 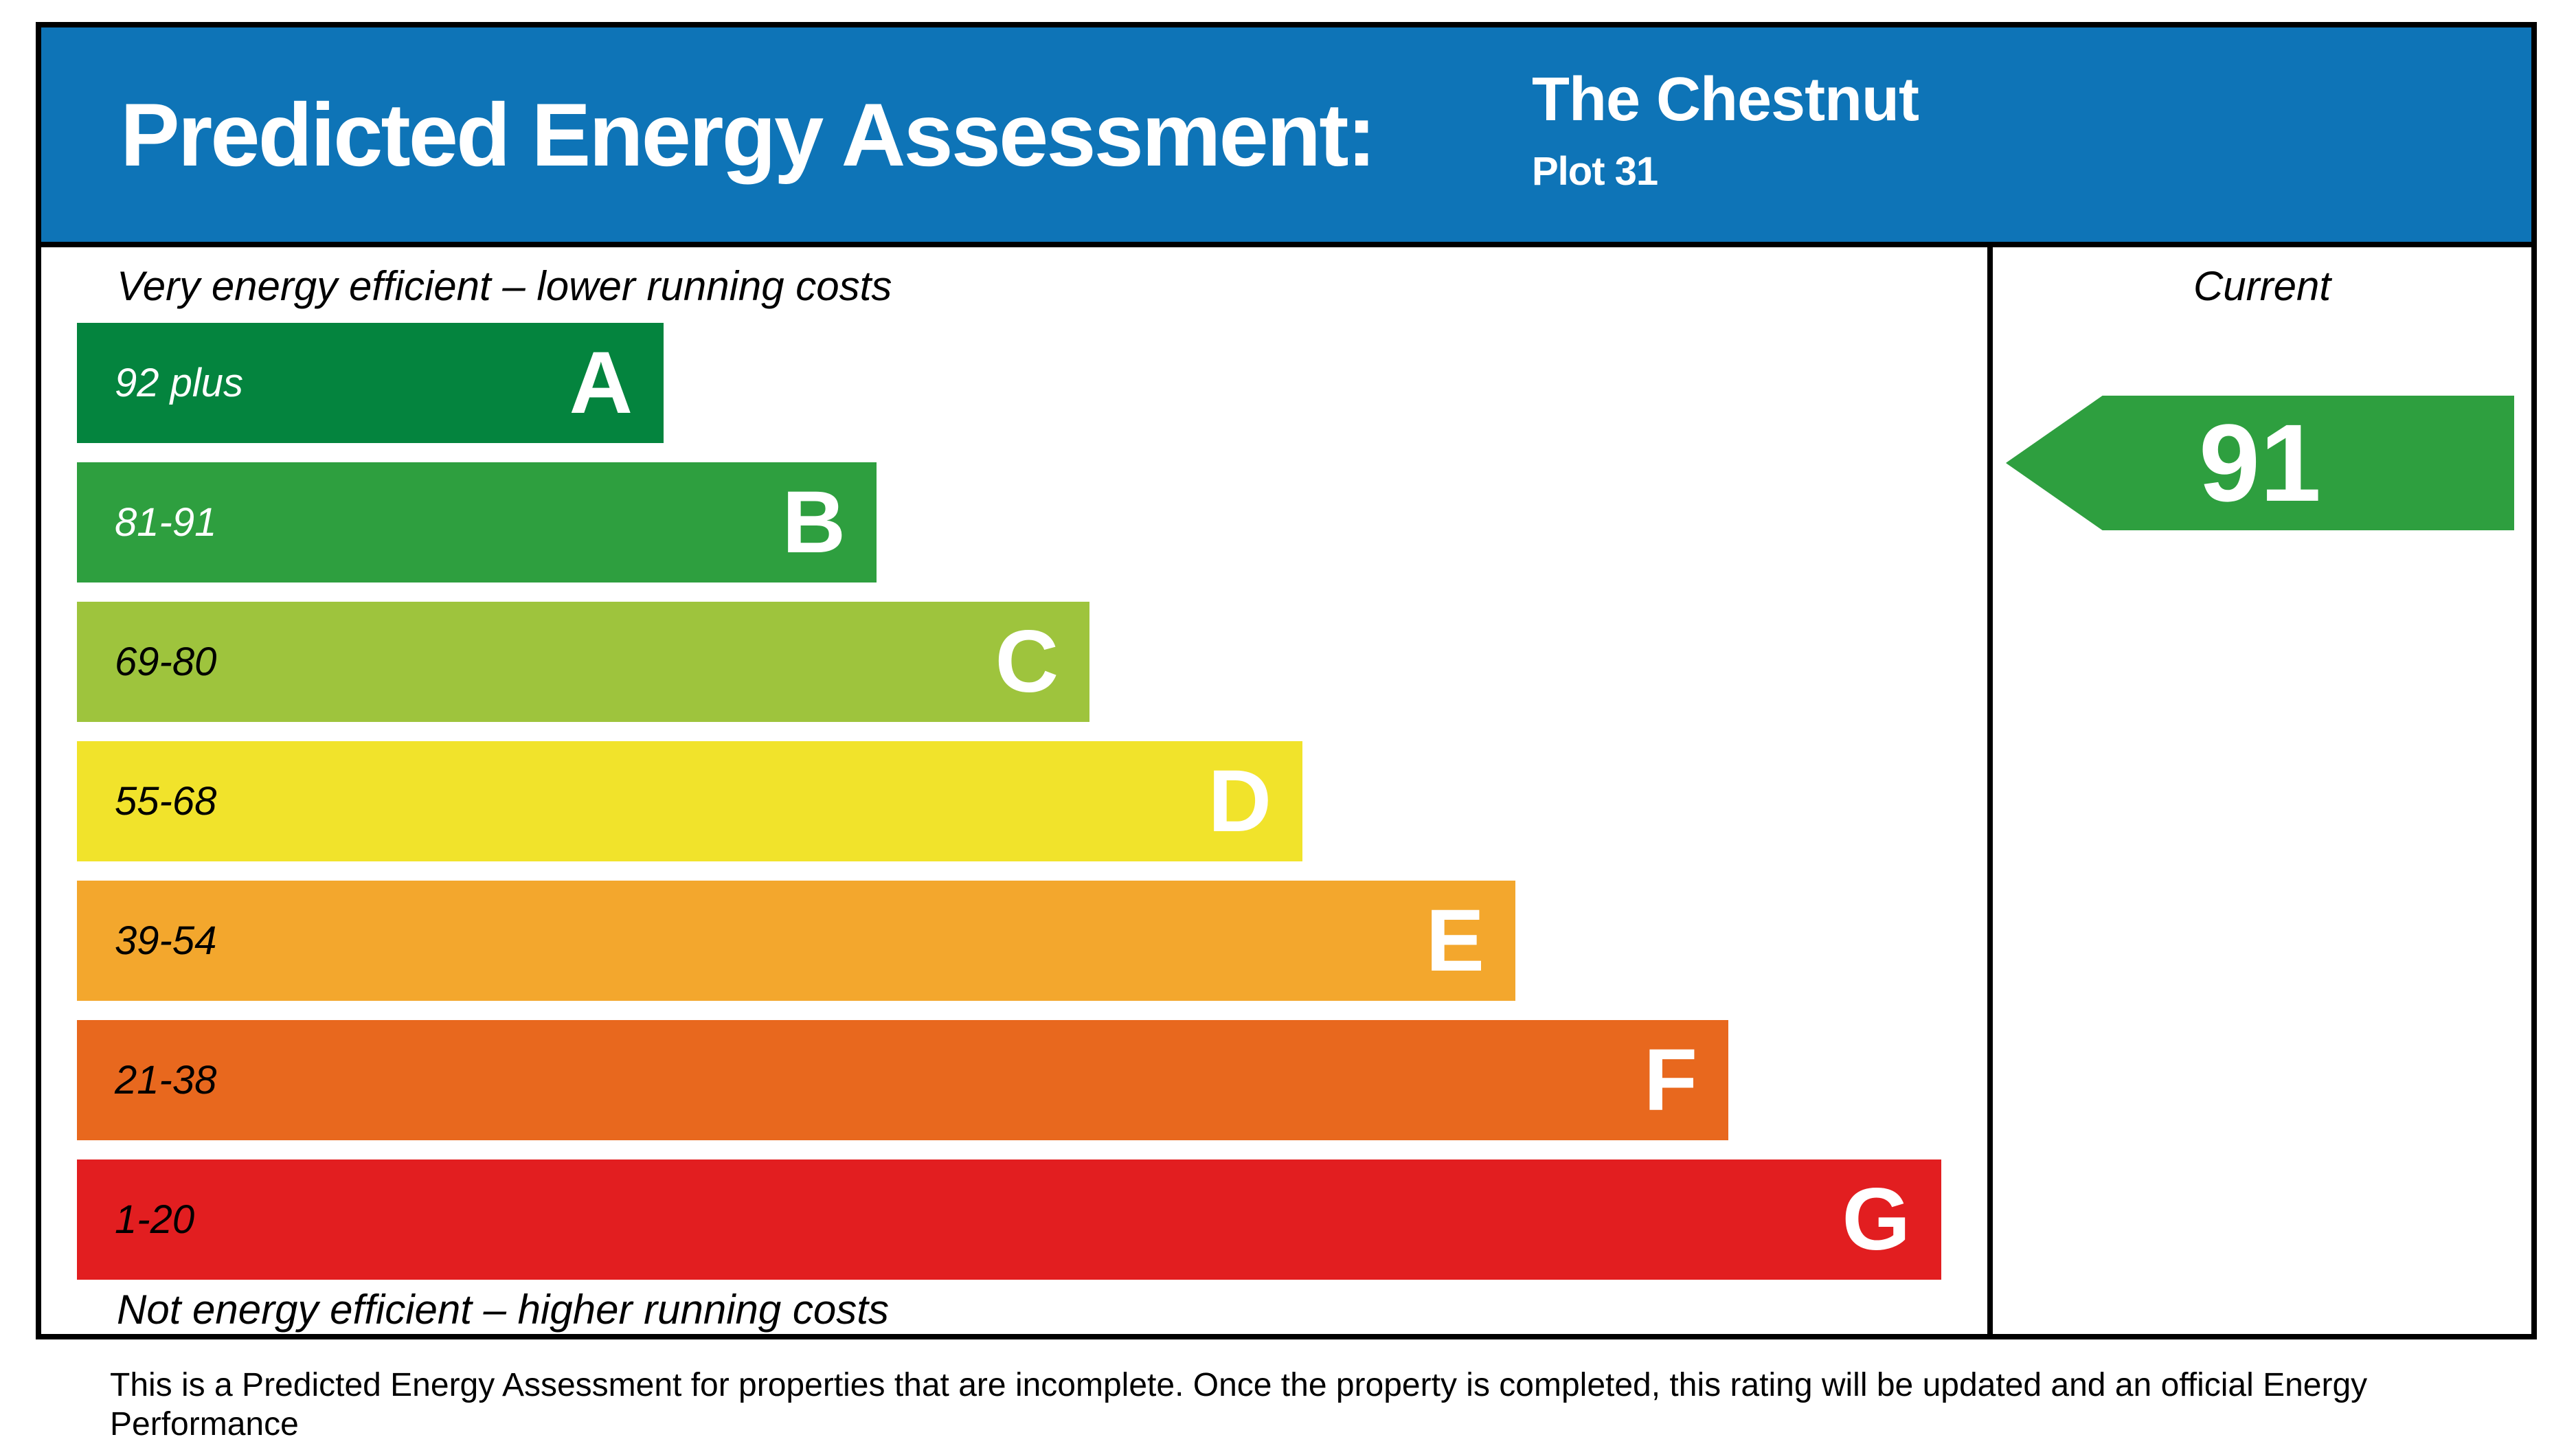 What do you see at coordinates (902, 1080) in the screenshot?
I see `band-row-f: 21-38 F` at bounding box center [902, 1080].